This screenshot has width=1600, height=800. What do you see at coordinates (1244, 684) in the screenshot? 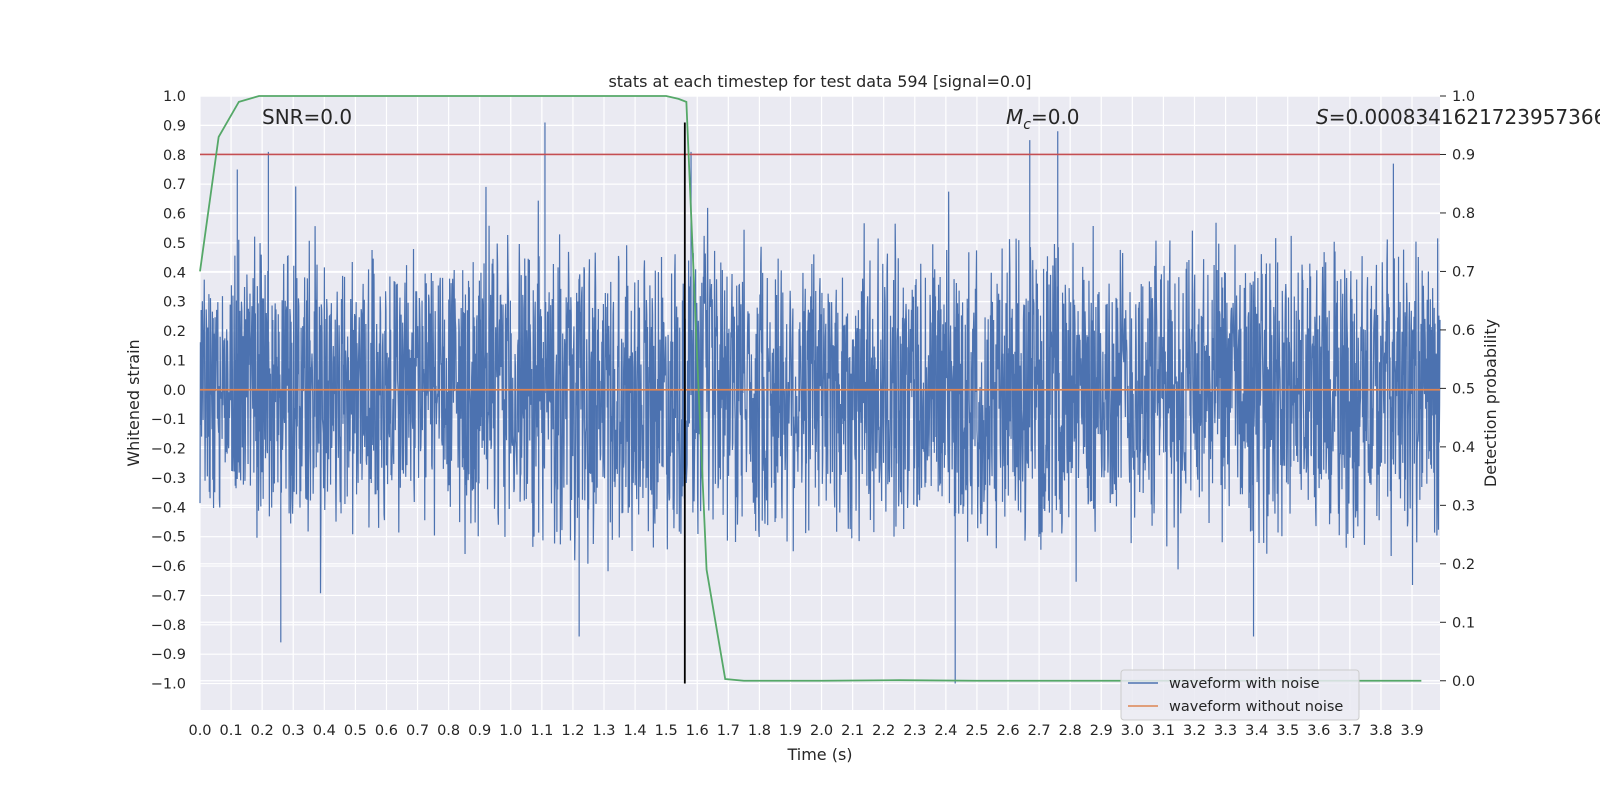
I see `legend-label-waveform-with-noise: waveform with noise` at bounding box center [1244, 684].